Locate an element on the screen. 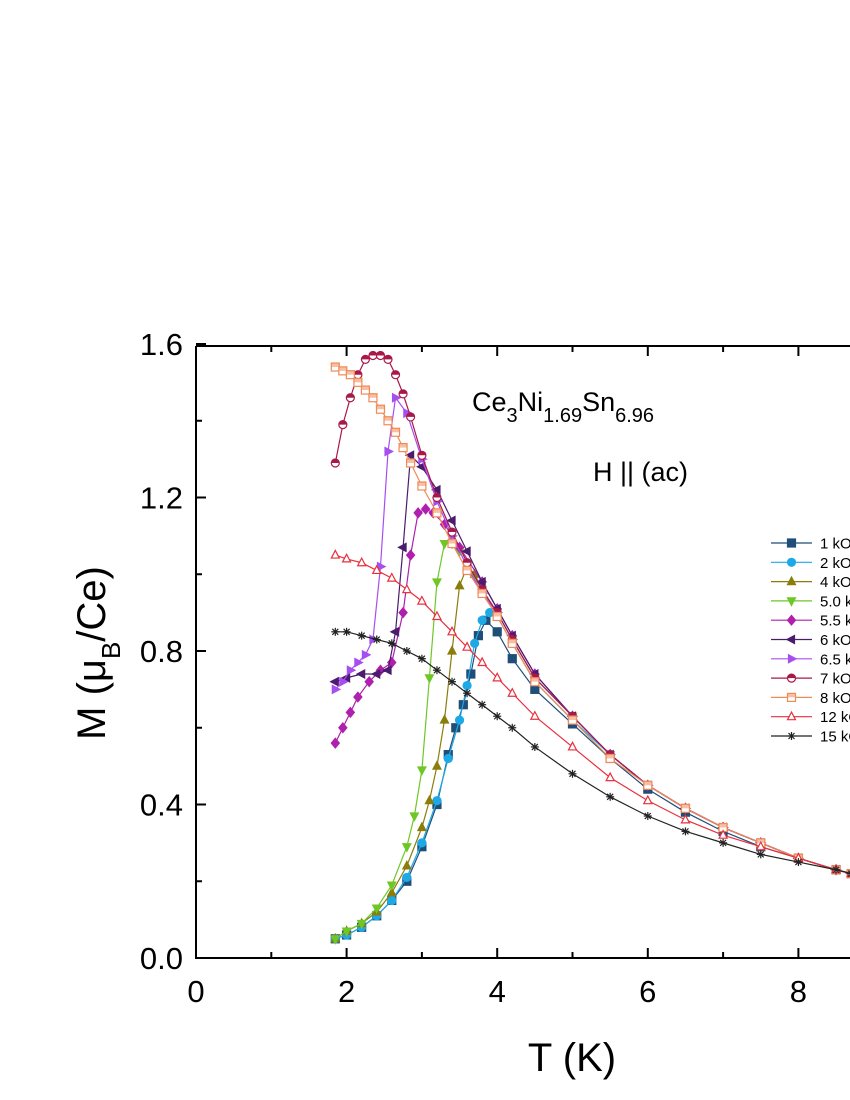  legend-item: 6 kOe is located at coordinates (810, 640).